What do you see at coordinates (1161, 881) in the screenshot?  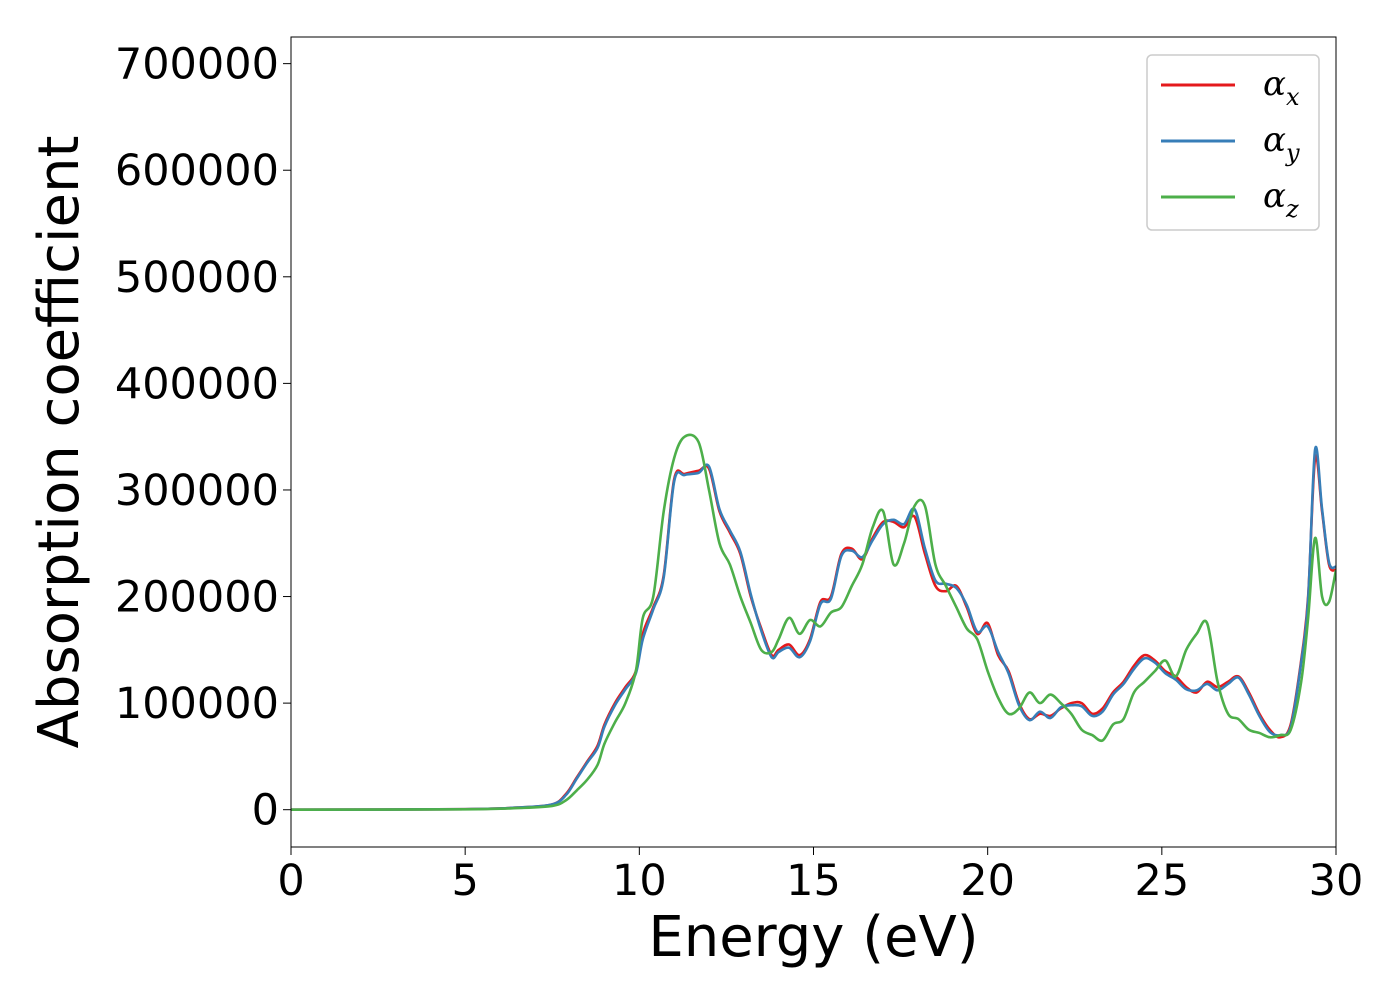 I see `x-tick-label: 25` at bounding box center [1161, 881].